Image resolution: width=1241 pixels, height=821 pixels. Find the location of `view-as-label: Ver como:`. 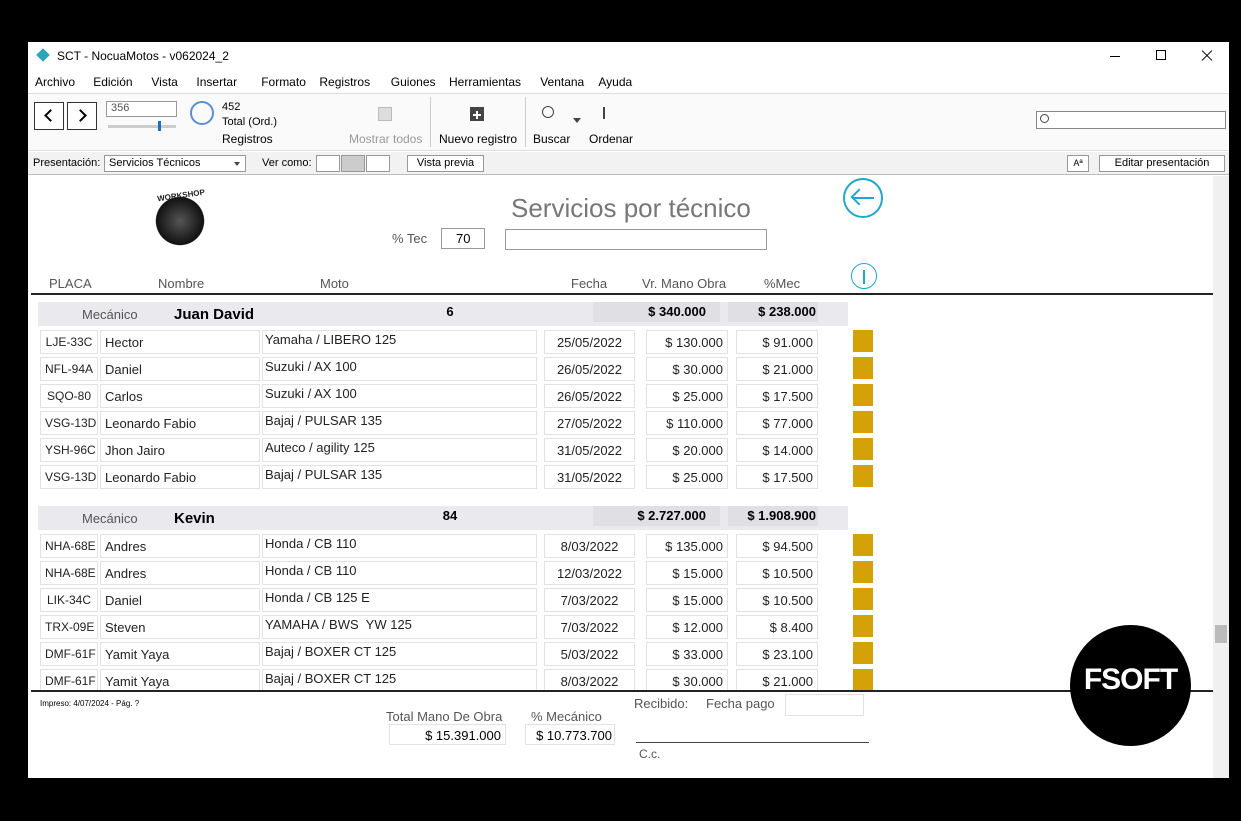

view-as-label: Ver como: is located at coordinates (287, 163).